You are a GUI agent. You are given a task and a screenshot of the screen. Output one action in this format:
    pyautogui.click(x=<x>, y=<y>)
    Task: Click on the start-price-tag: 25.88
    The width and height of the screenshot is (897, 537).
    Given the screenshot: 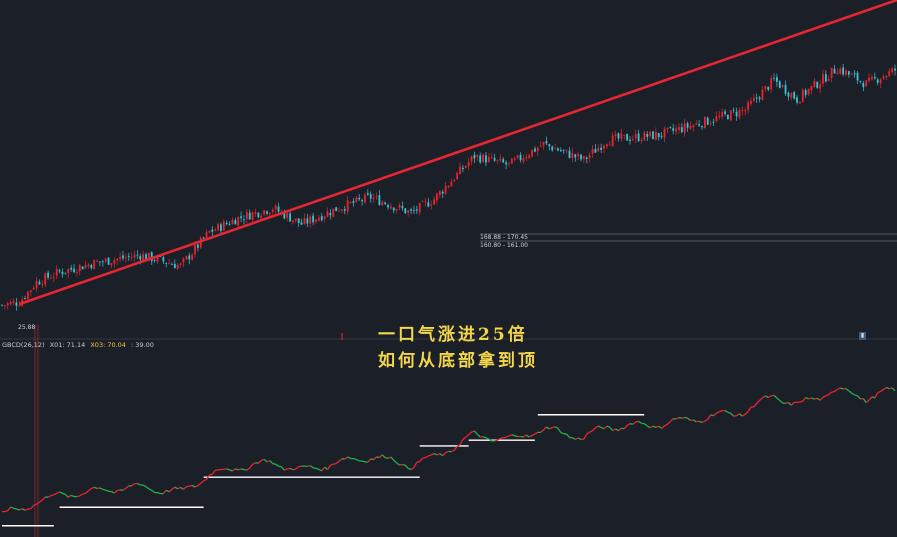 What is the action you would take?
    pyautogui.click(x=27, y=327)
    